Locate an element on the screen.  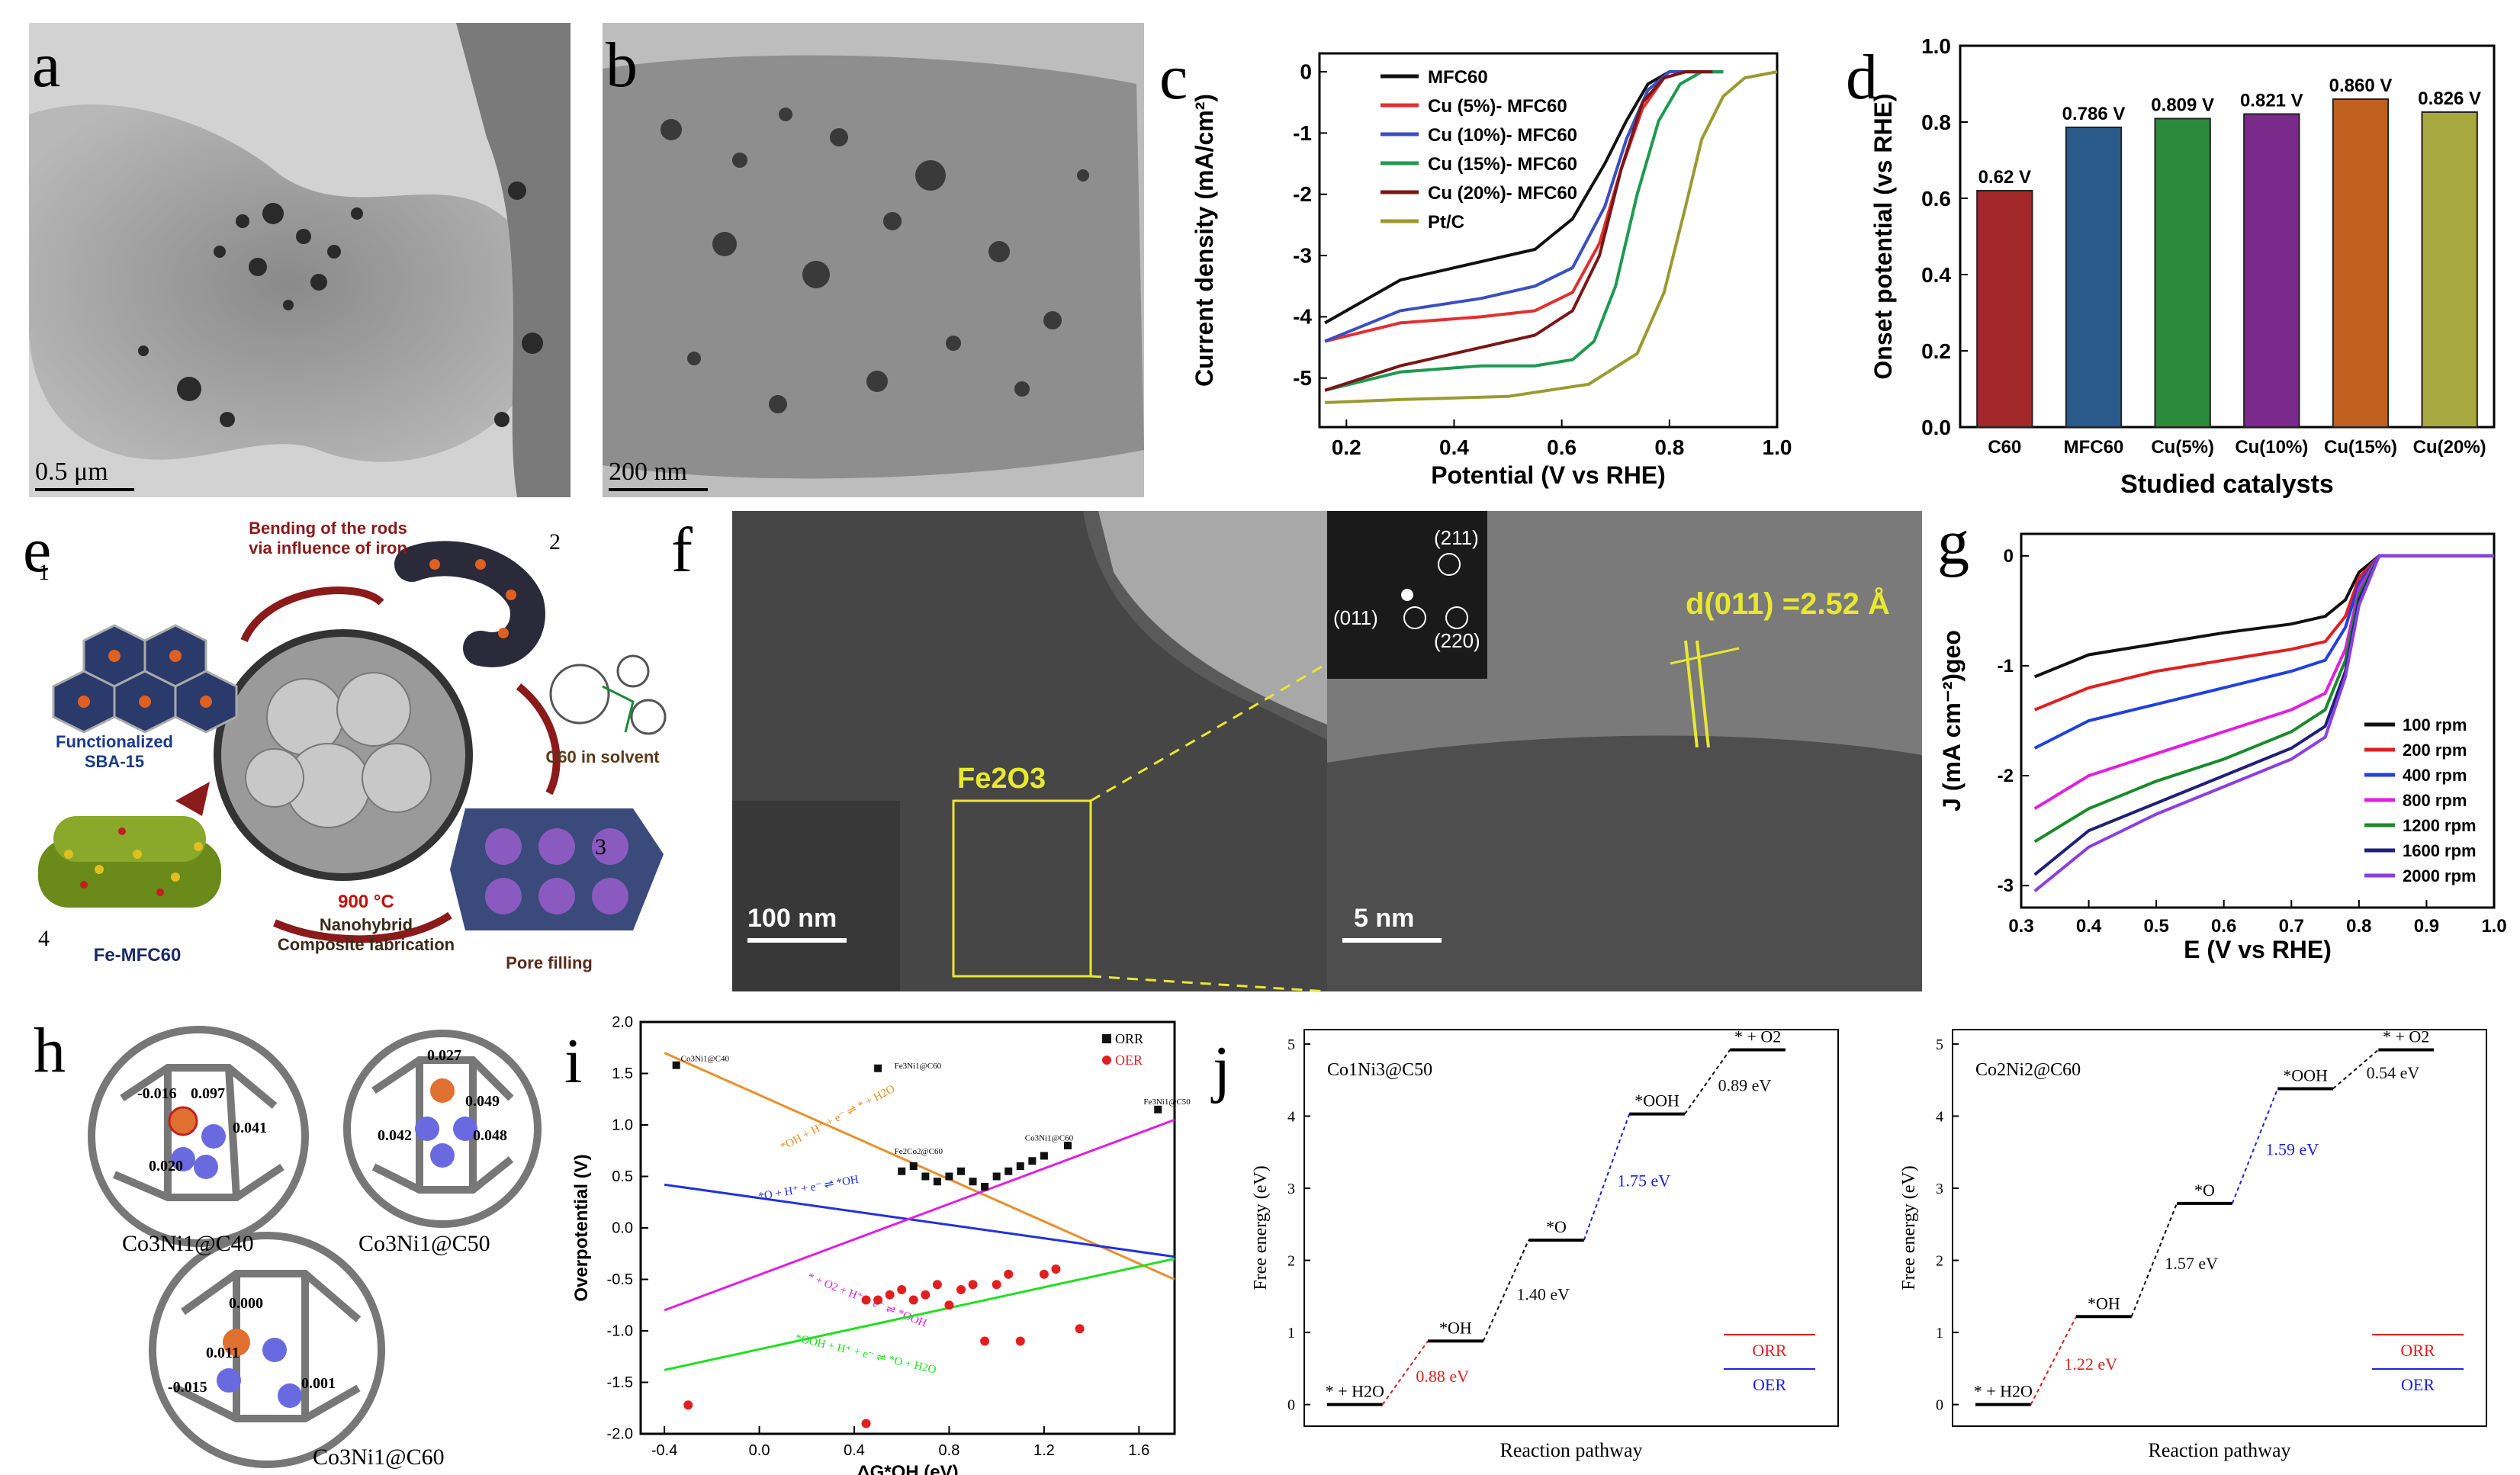
panel-label-e: e is located at coordinates (37, 552).